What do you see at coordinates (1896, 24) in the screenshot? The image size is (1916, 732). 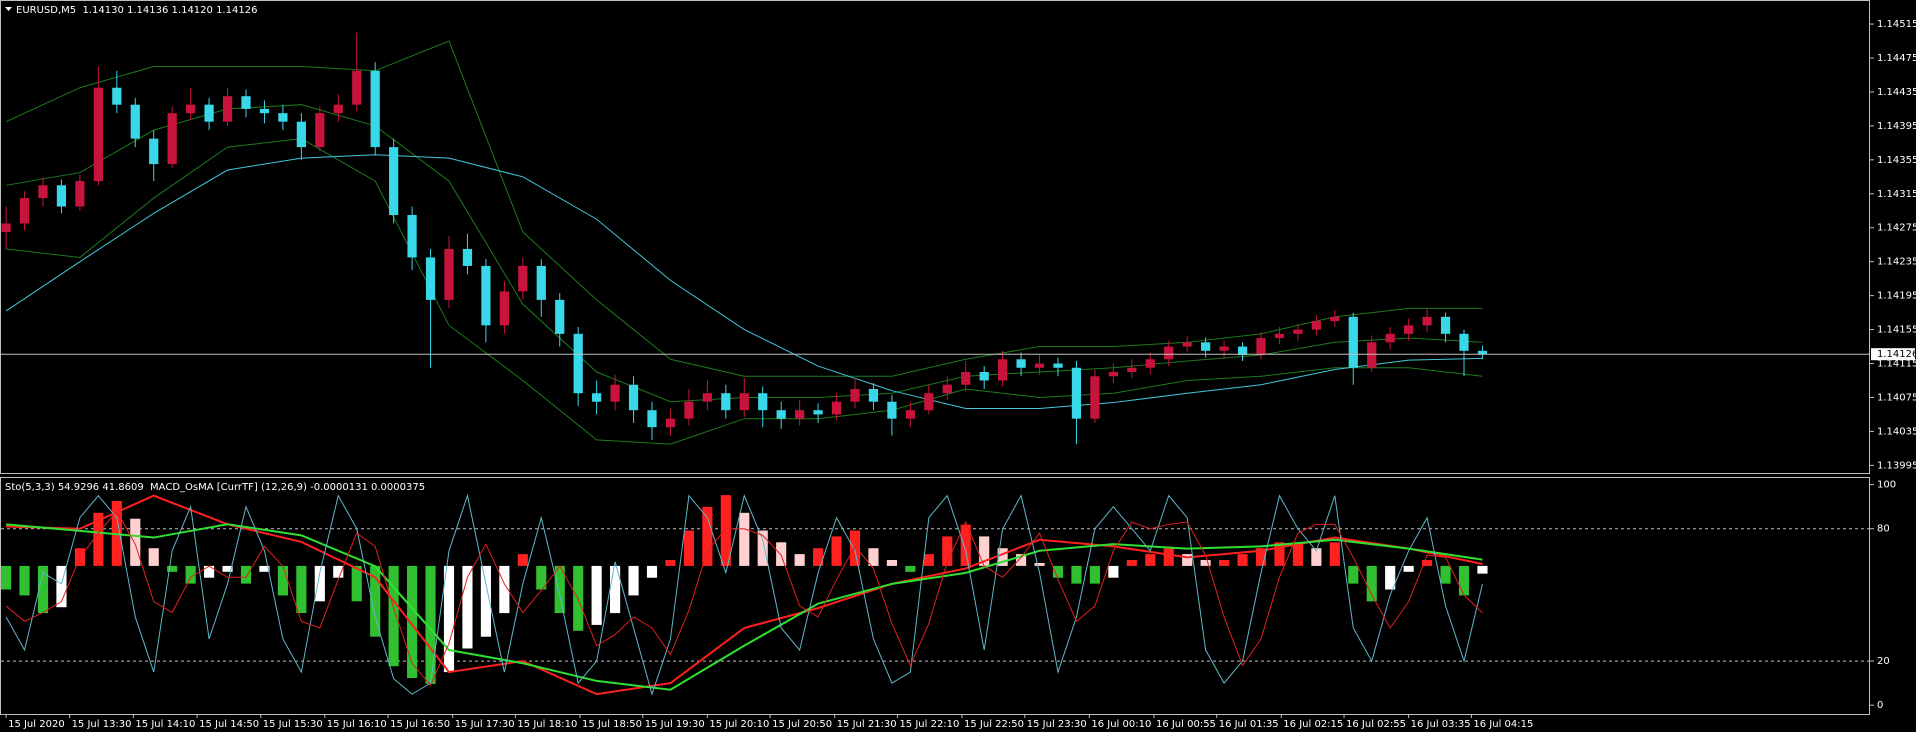 I see `y-tick-label: 1.14515` at bounding box center [1896, 24].